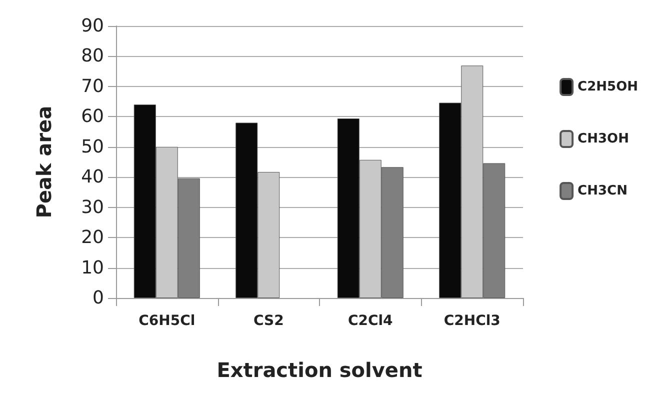 The height and width of the screenshot is (410, 659). Describe the element at coordinates (92, 86) in the screenshot. I see `y-tick-label: 70` at that location.